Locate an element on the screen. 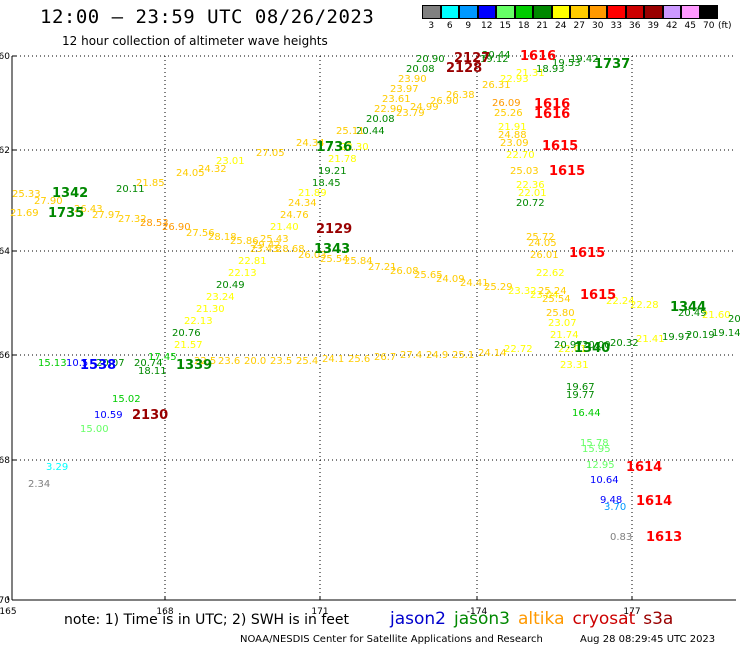 The width and height of the screenshot is (740, 650). track-time-label: 1613 is located at coordinates (664, 537).